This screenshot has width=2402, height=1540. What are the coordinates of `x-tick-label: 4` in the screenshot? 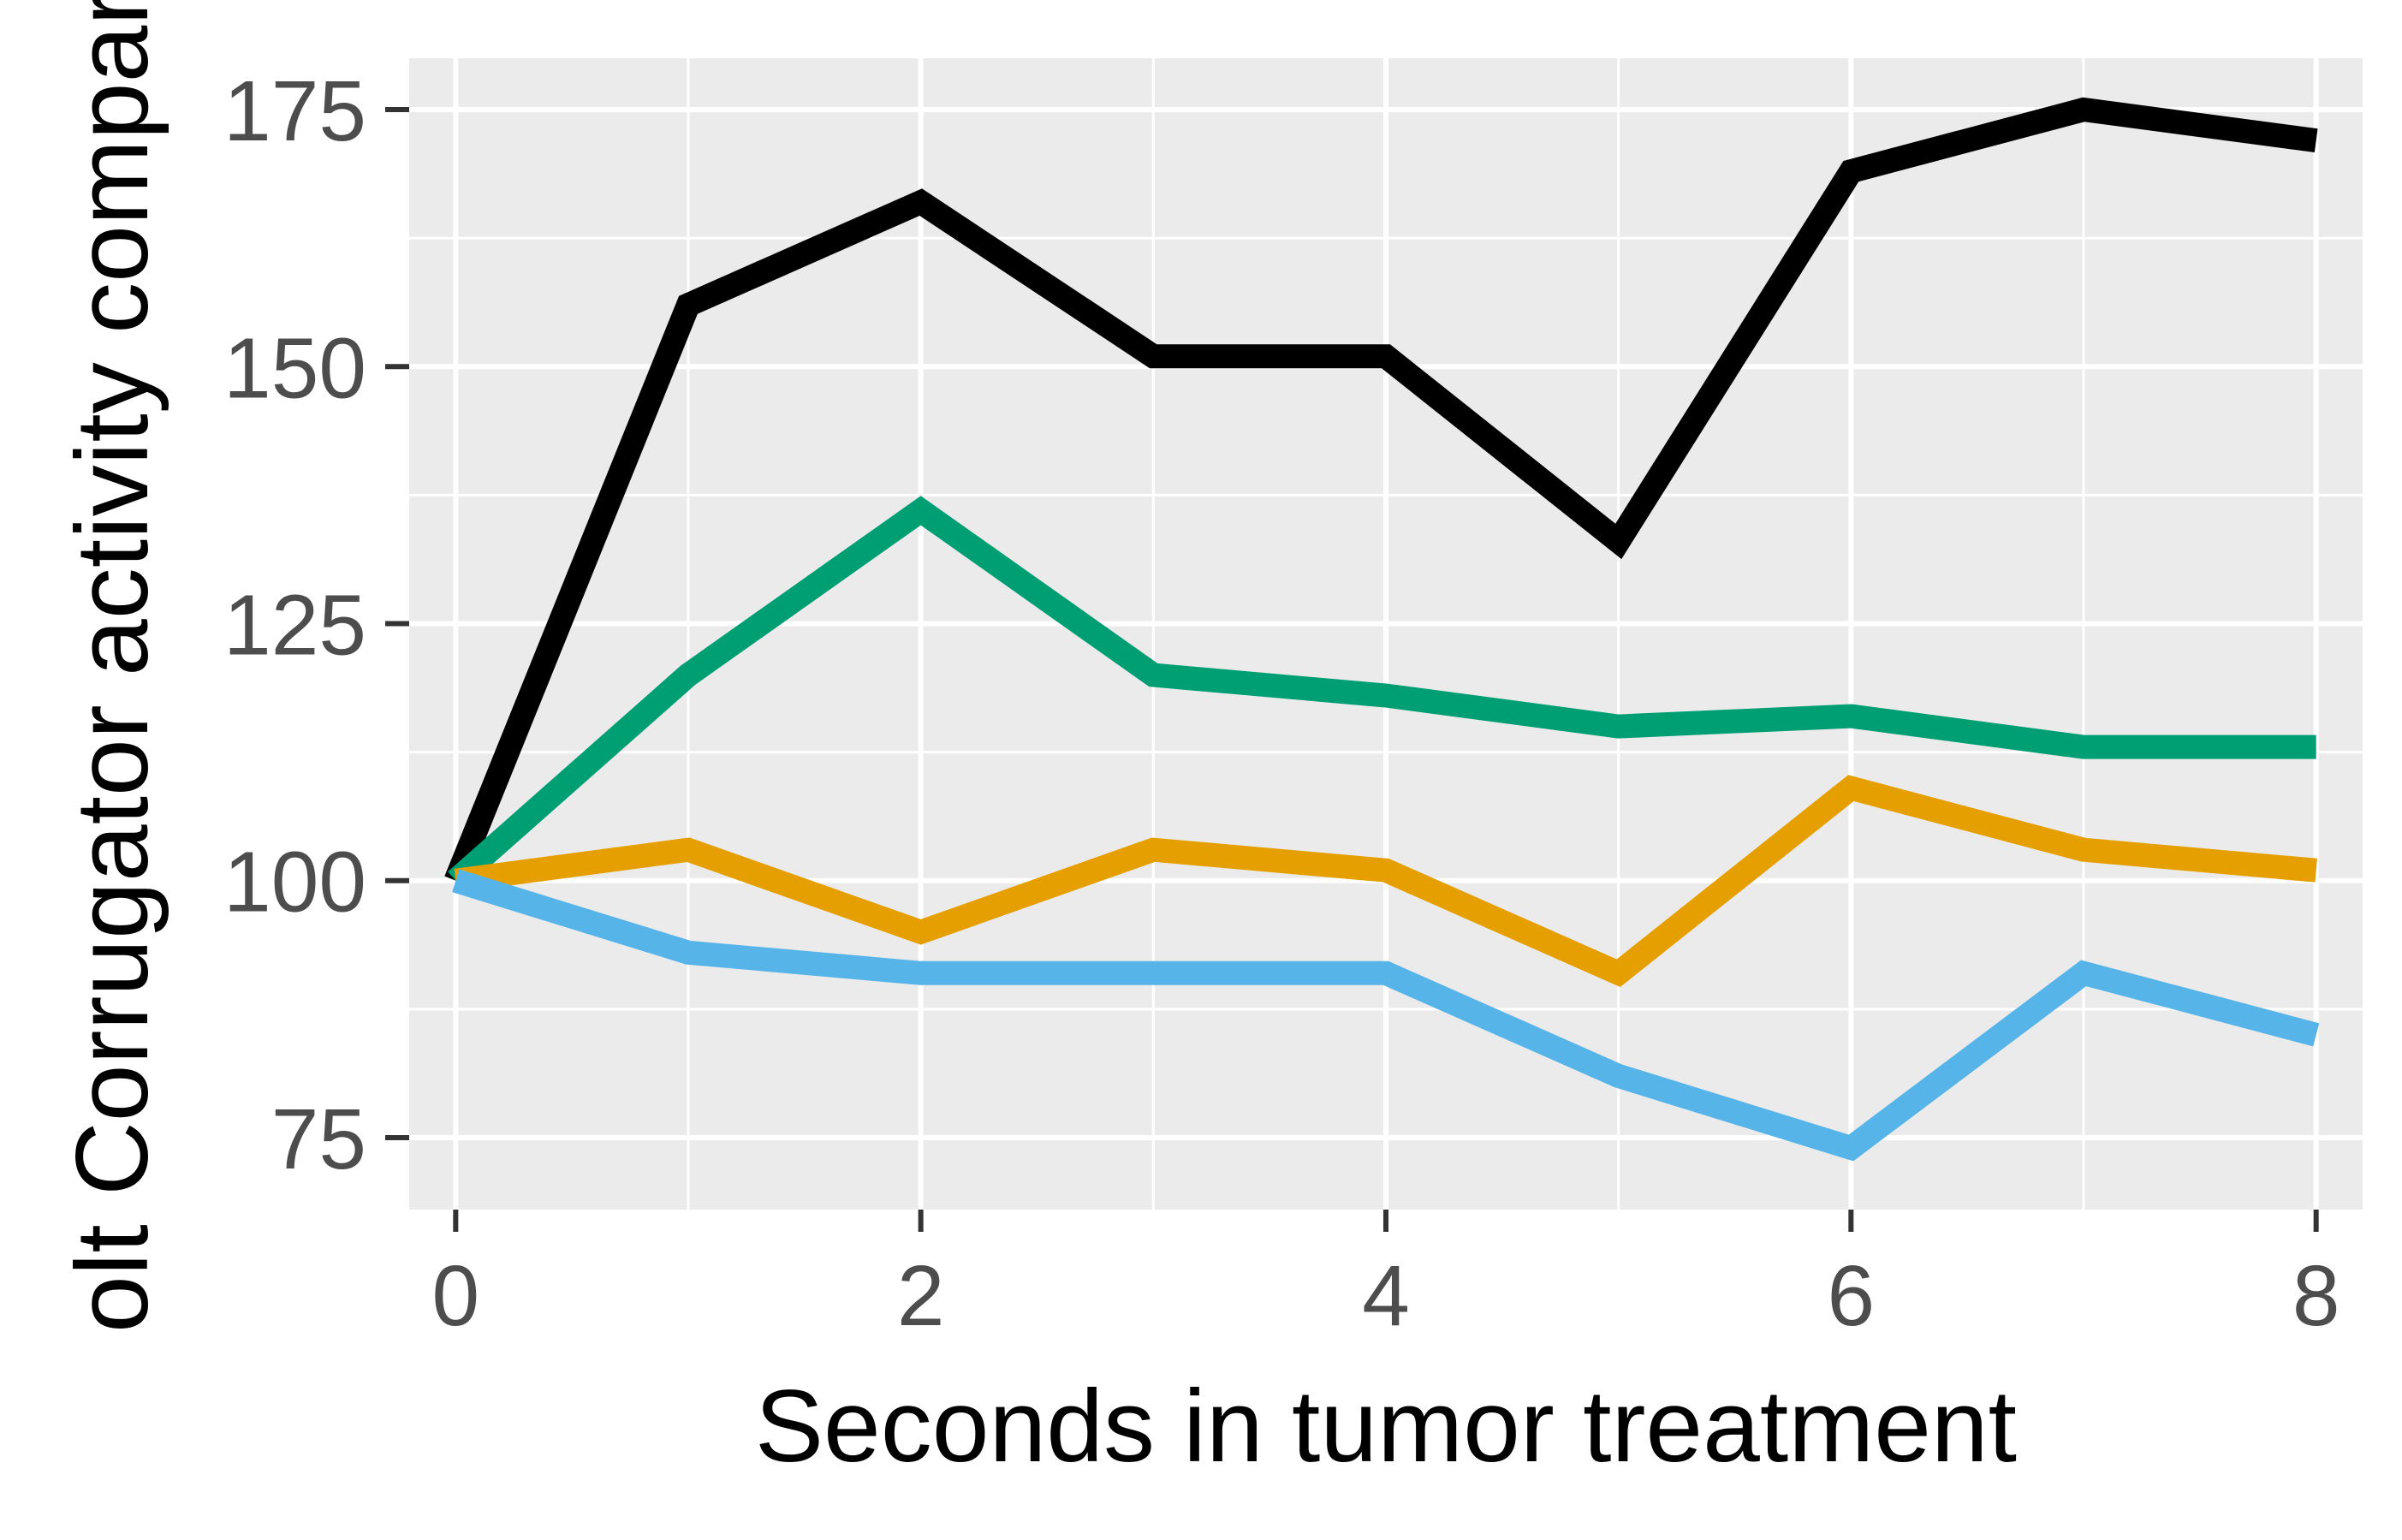 It's located at (1386, 1296).